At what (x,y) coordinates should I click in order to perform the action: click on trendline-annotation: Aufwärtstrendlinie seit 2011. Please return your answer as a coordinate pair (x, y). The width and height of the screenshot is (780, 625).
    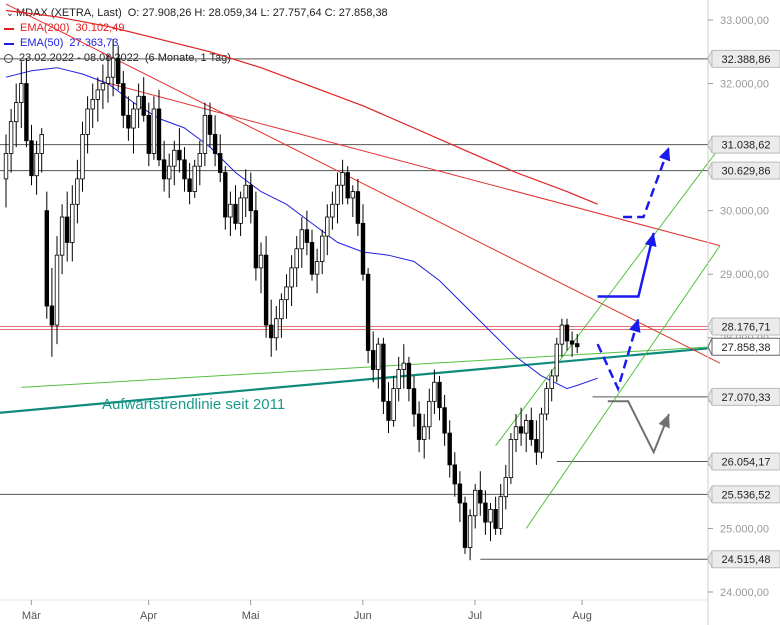
    Looking at the image, I should click on (194, 404).